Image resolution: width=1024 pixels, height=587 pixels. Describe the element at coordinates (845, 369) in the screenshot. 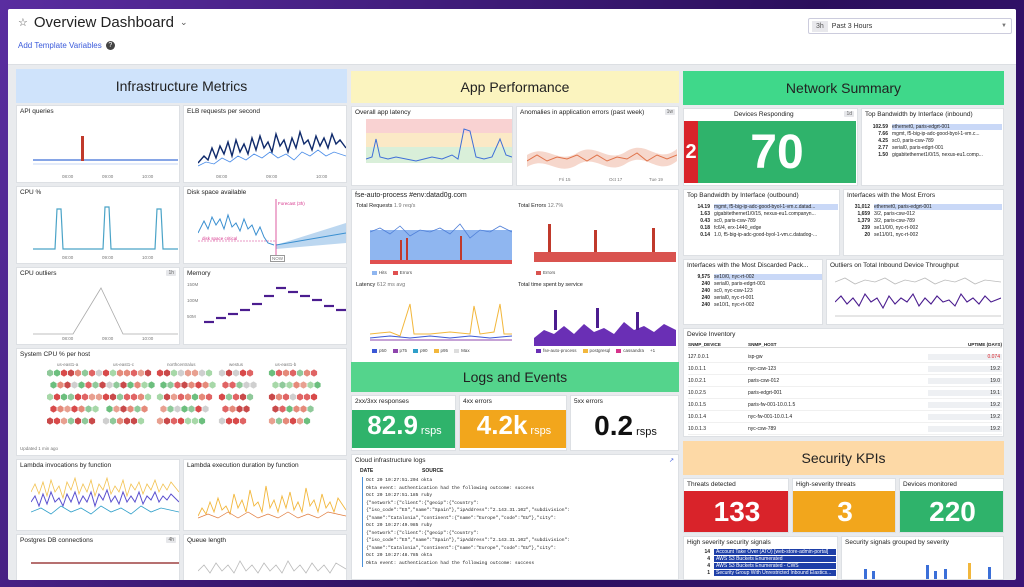

I see `inventory-row: 10.0.1.1 nyc-csw-123 19.2` at that location.